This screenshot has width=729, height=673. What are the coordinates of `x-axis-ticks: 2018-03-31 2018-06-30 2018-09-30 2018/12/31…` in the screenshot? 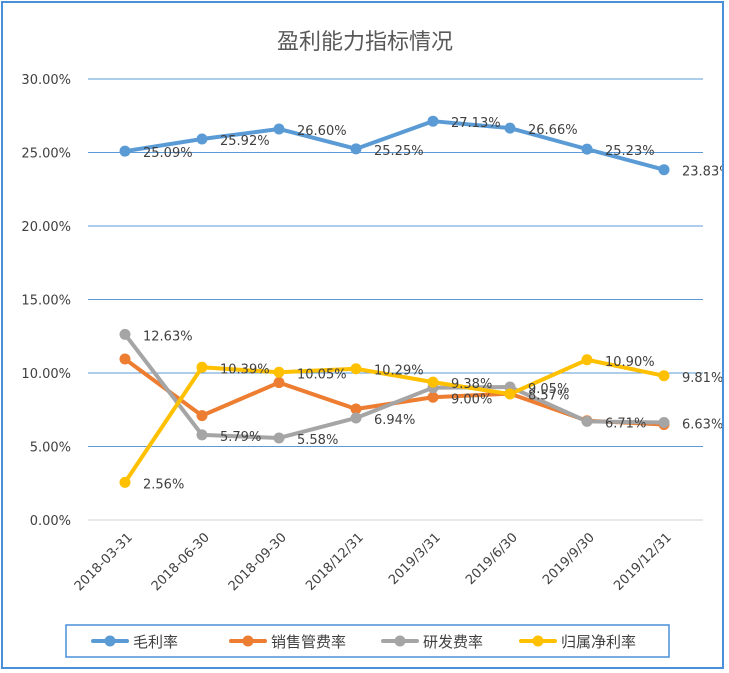 It's located at (373, 562).